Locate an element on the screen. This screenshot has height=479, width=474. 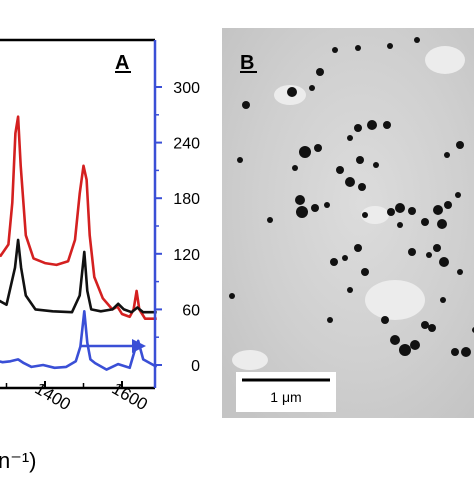
right-axis-tick-label: 120 is located at coordinates (186, 255).